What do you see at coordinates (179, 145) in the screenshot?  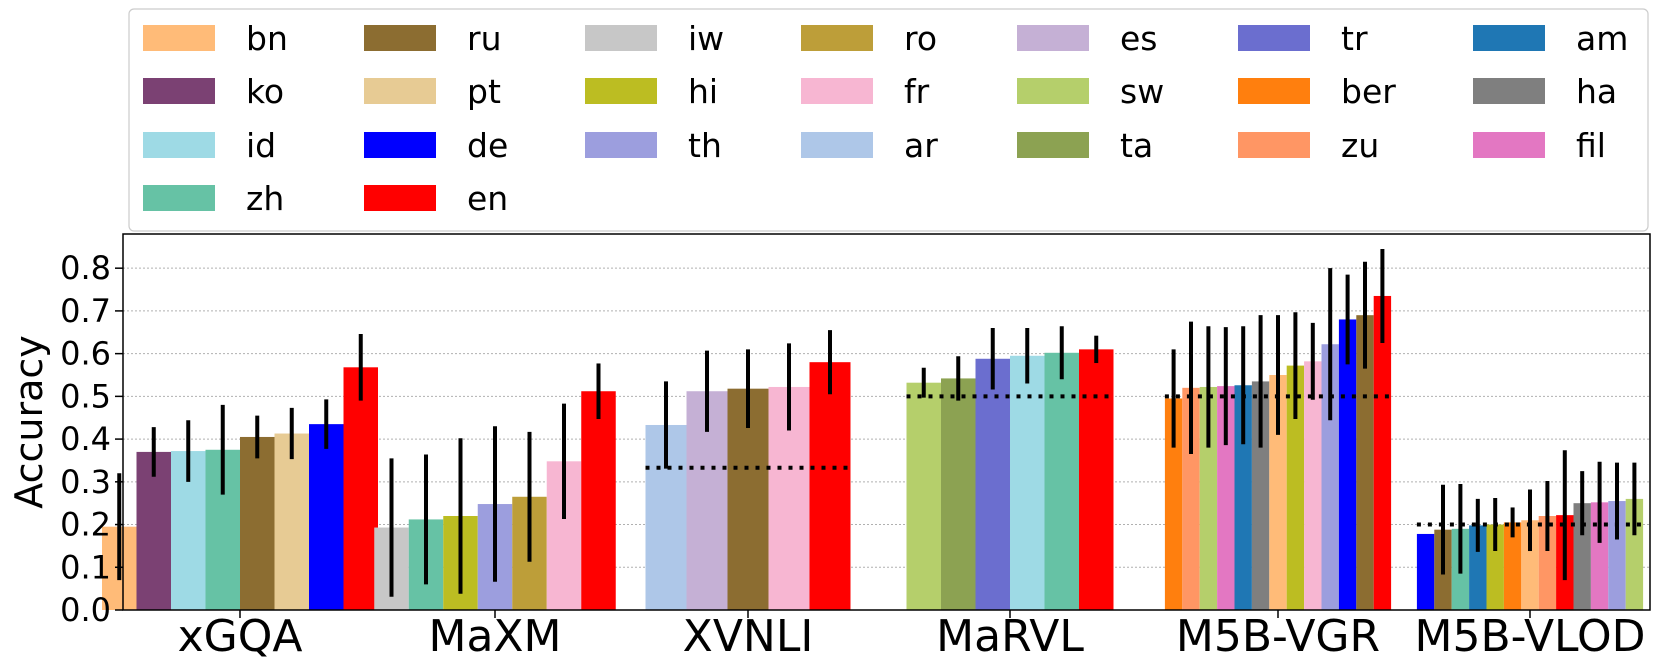 I see `legend-swatch-id` at bounding box center [179, 145].